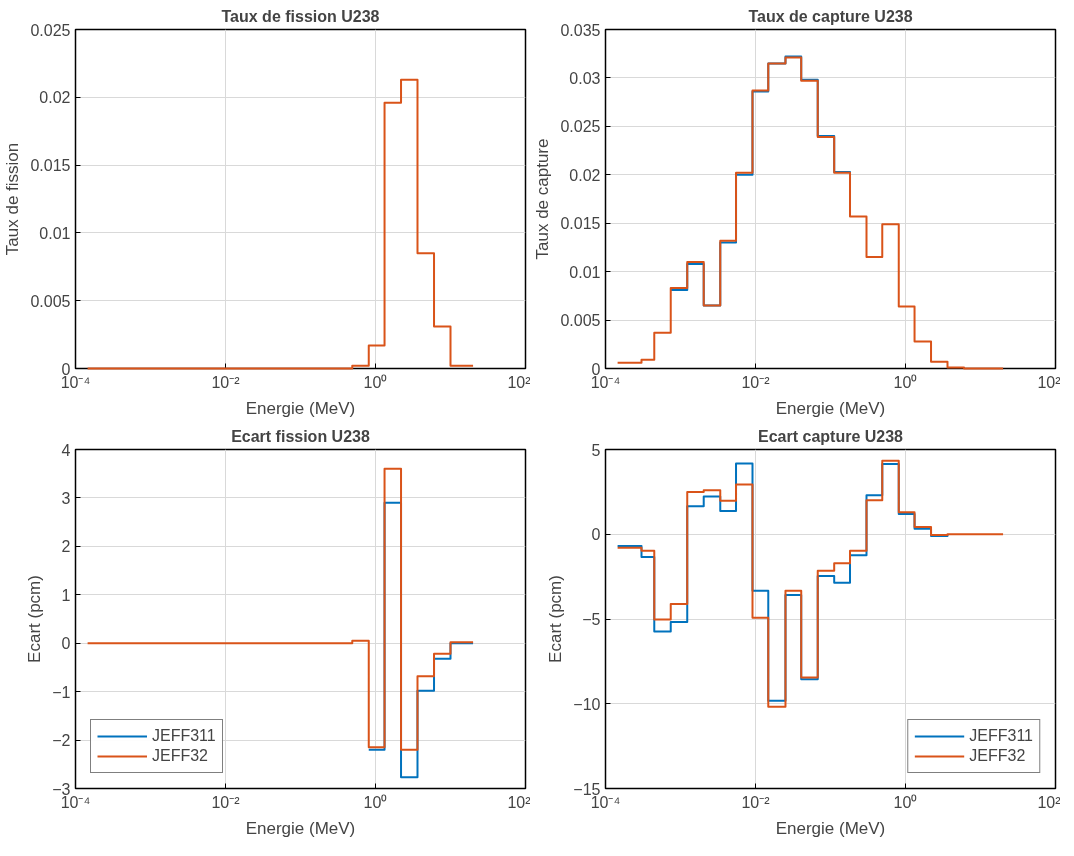 The height and width of the screenshot is (856, 1074). Describe the element at coordinates (13, 199) in the screenshot. I see `y-axis-title: Taux de fission` at that location.